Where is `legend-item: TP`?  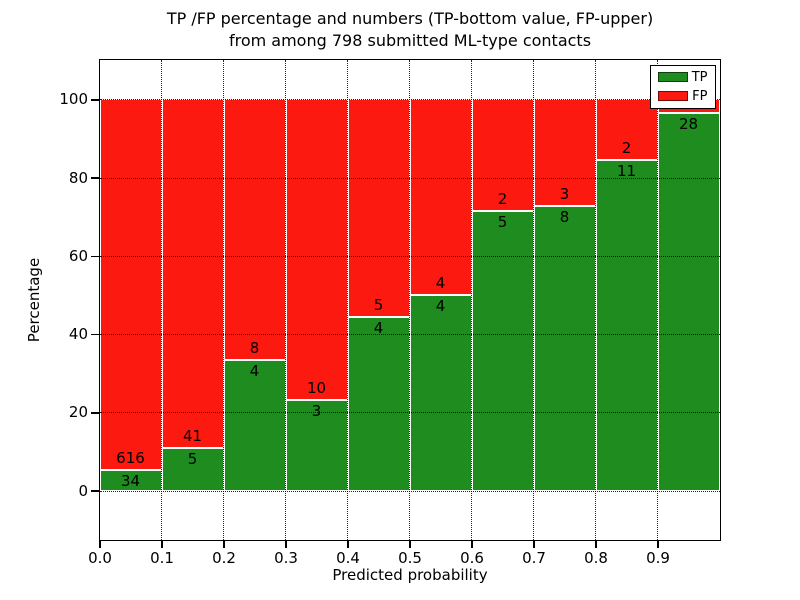
legend-item: TP is located at coordinates (682, 77).